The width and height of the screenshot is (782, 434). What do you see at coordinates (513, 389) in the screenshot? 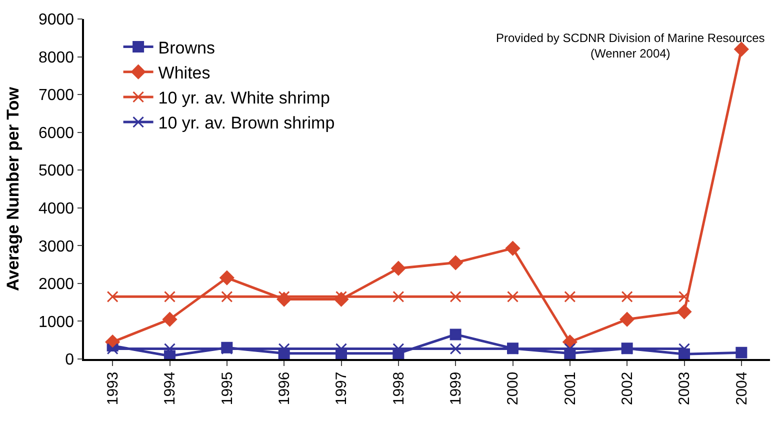
I see `x-tick-label: 2000` at bounding box center [513, 389].